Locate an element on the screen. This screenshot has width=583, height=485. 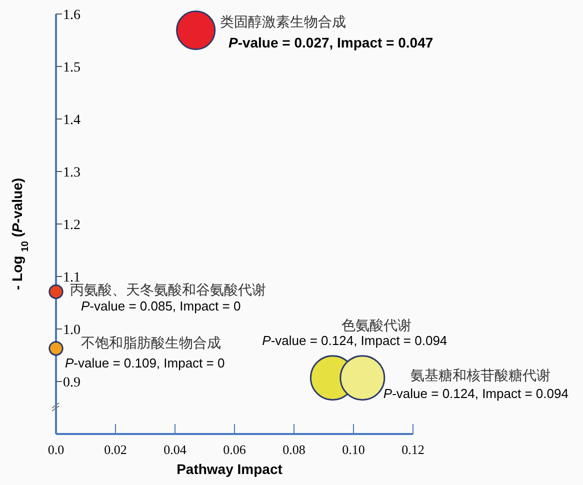
annotation: P-value = 0.085, Impact = 0 is located at coordinates (161, 306).